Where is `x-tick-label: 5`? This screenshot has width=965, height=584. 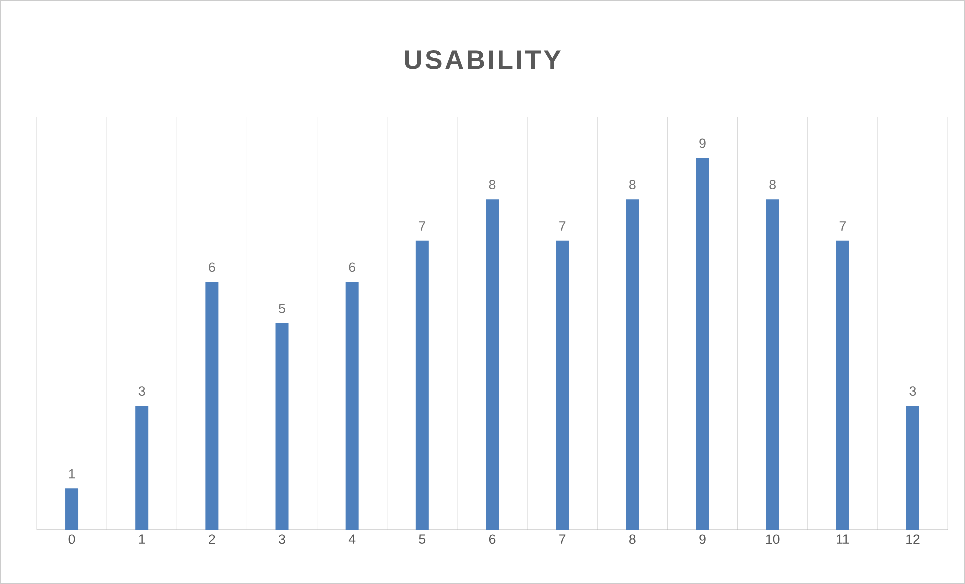 x-tick-label: 5 is located at coordinates (422, 539).